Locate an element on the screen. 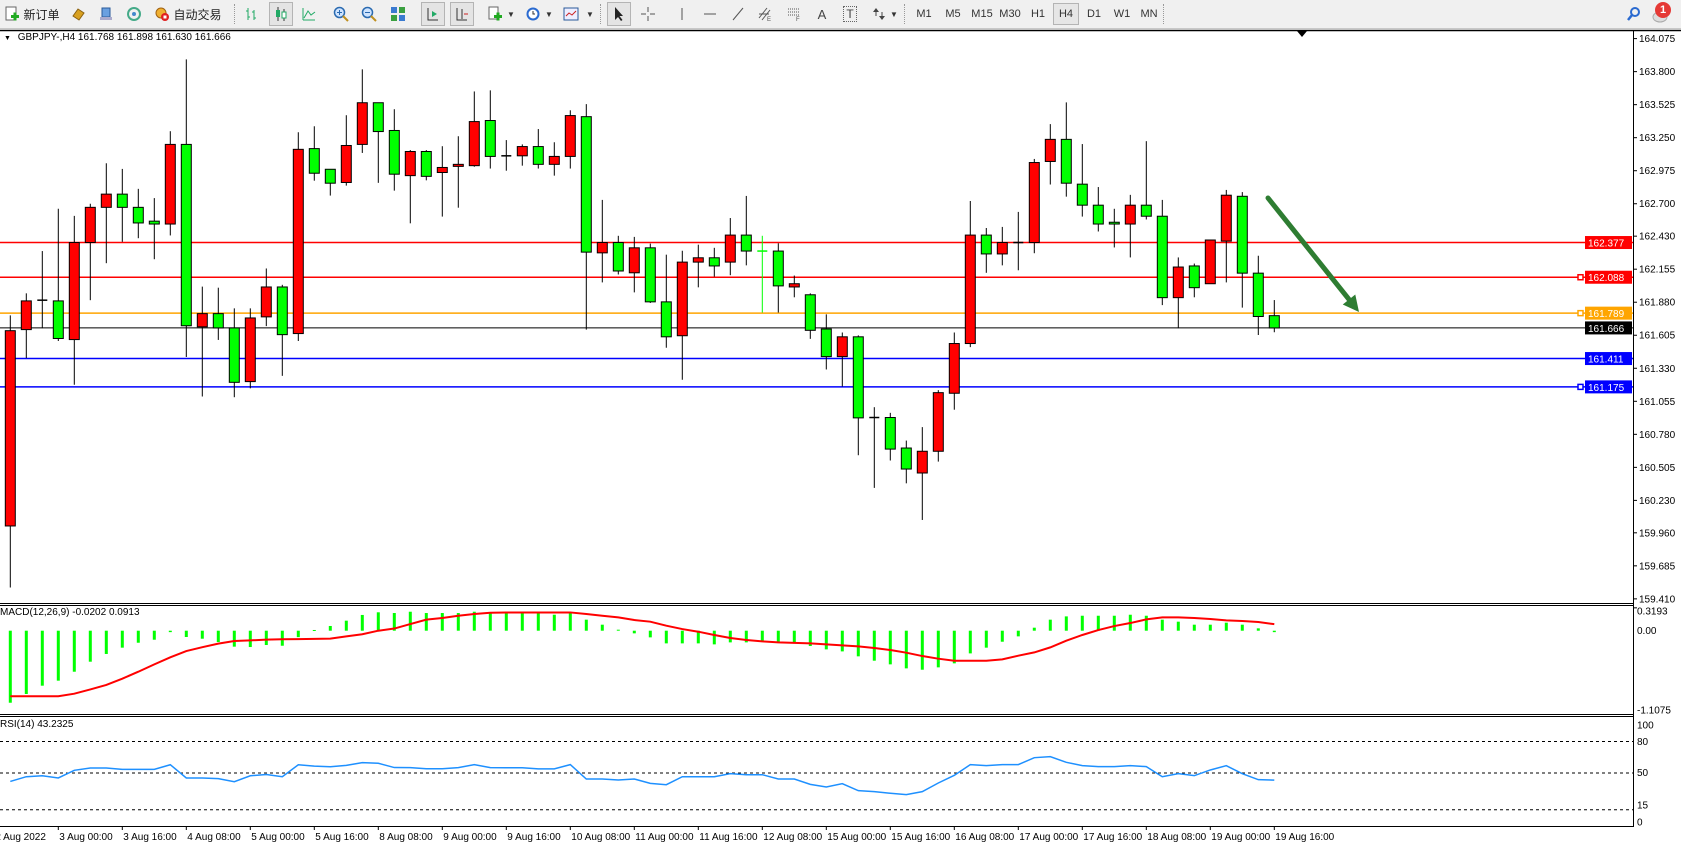 The image size is (1681, 843). auto-trading-button: 自动交易 is located at coordinates (188, 14).